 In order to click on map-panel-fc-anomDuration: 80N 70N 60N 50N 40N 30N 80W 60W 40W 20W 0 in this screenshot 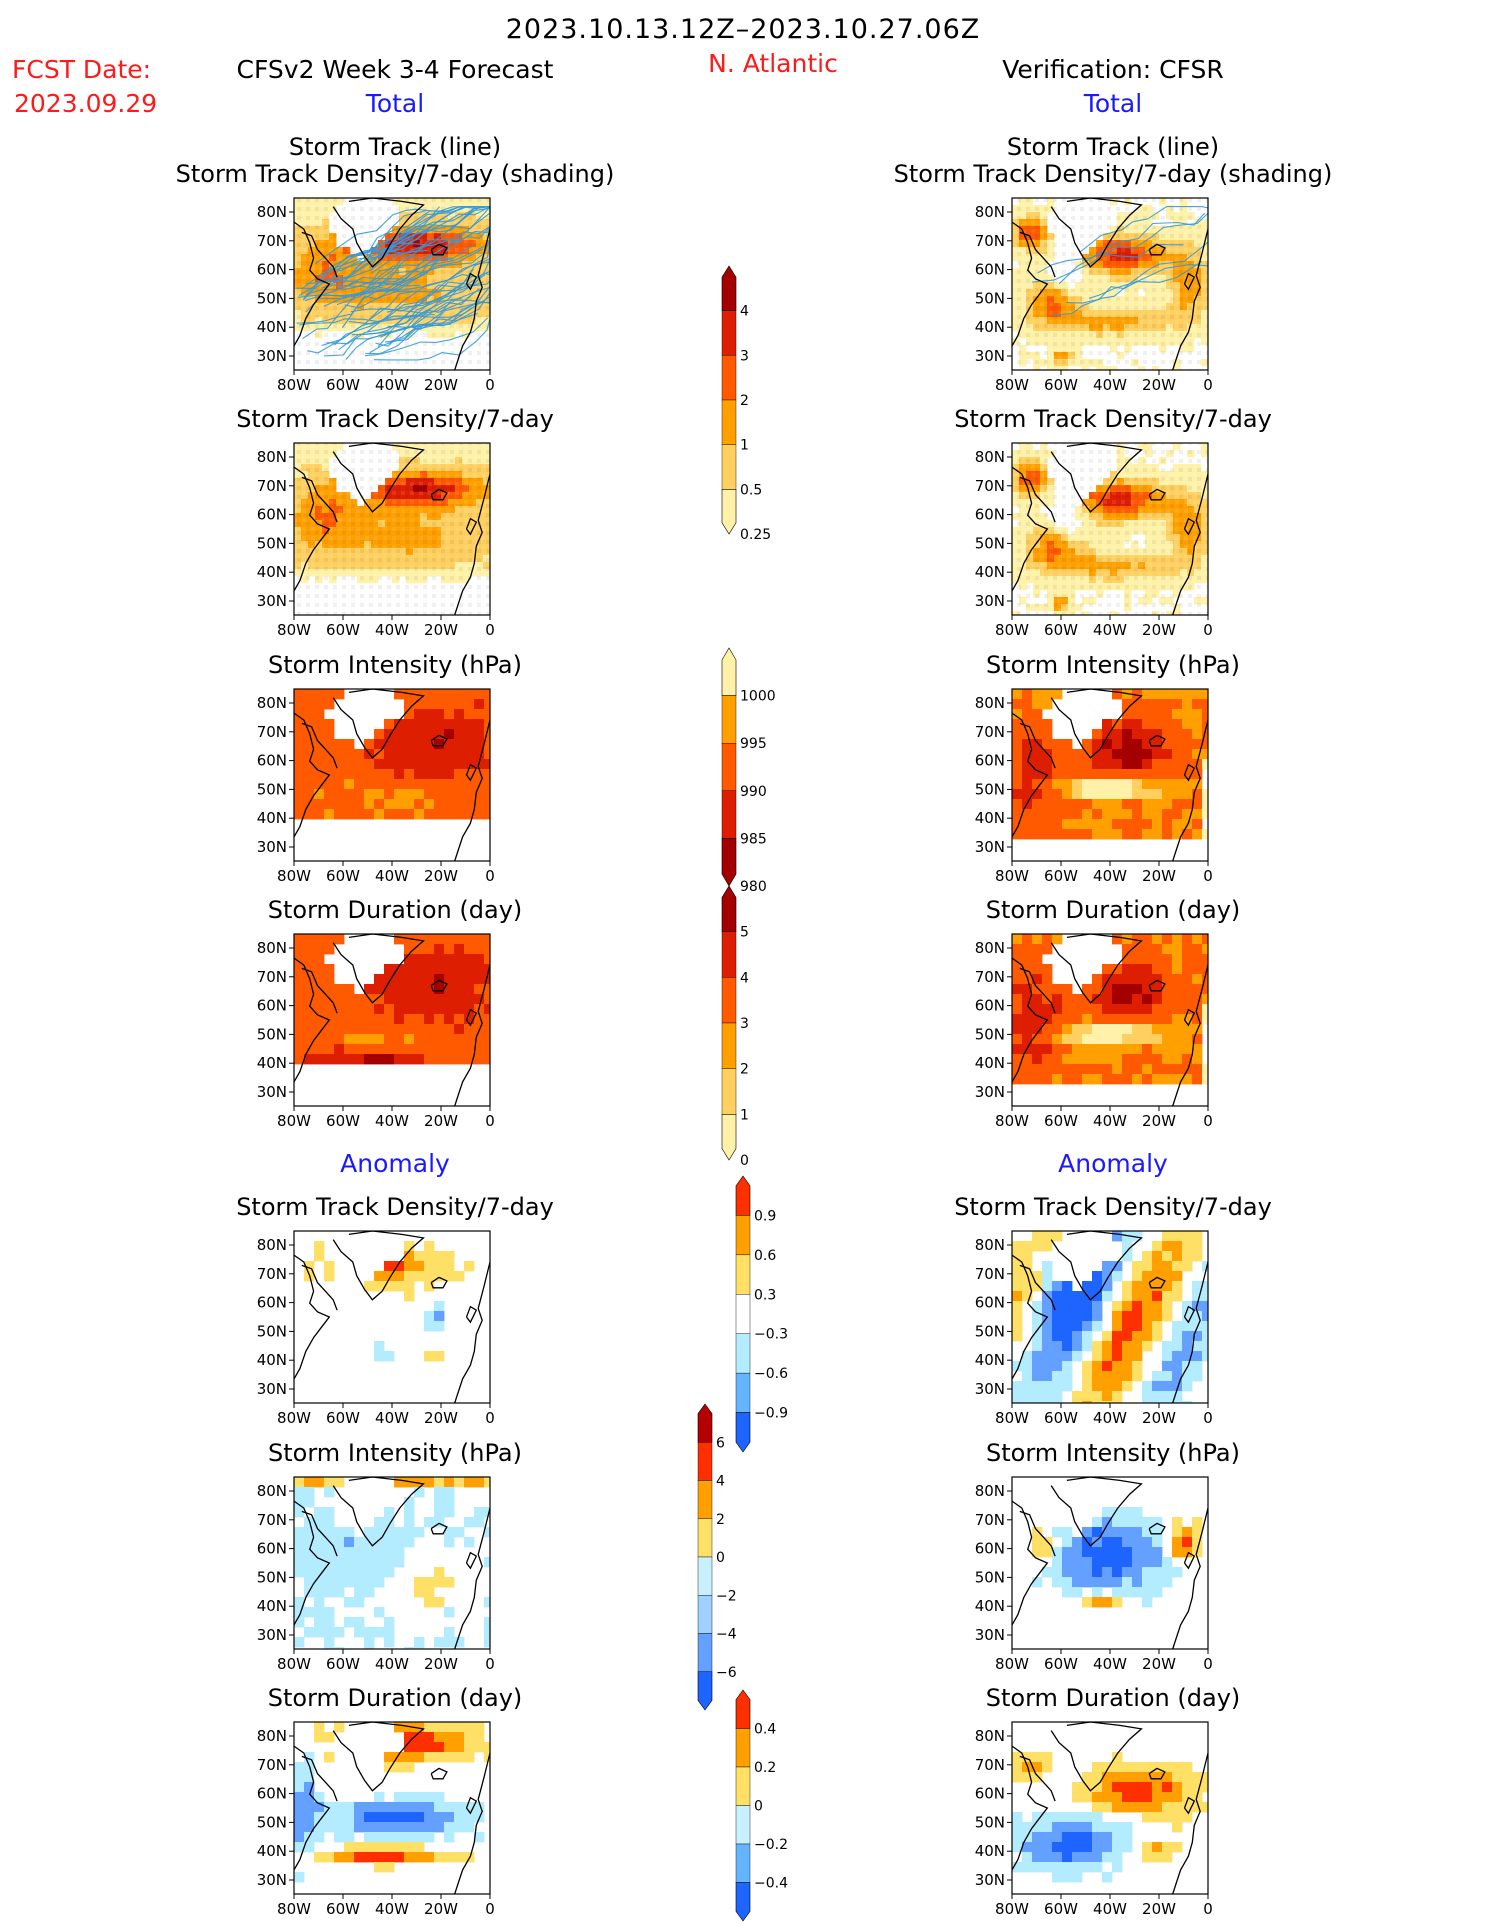, I will do `click(376, 1819)`.